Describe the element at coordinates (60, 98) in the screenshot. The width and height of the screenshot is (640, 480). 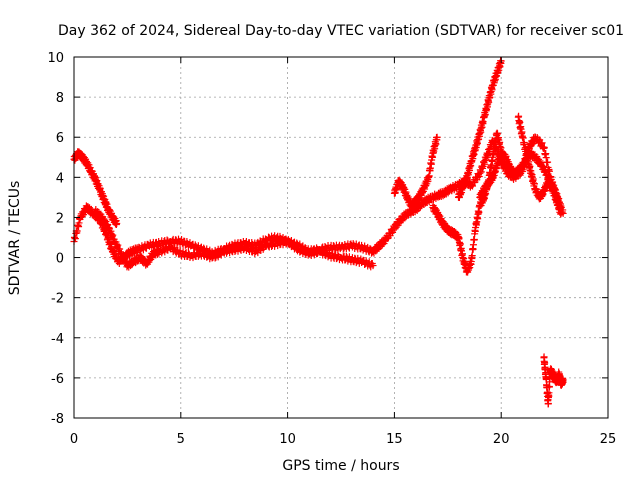
I see `y-tick-label: 8` at that location.